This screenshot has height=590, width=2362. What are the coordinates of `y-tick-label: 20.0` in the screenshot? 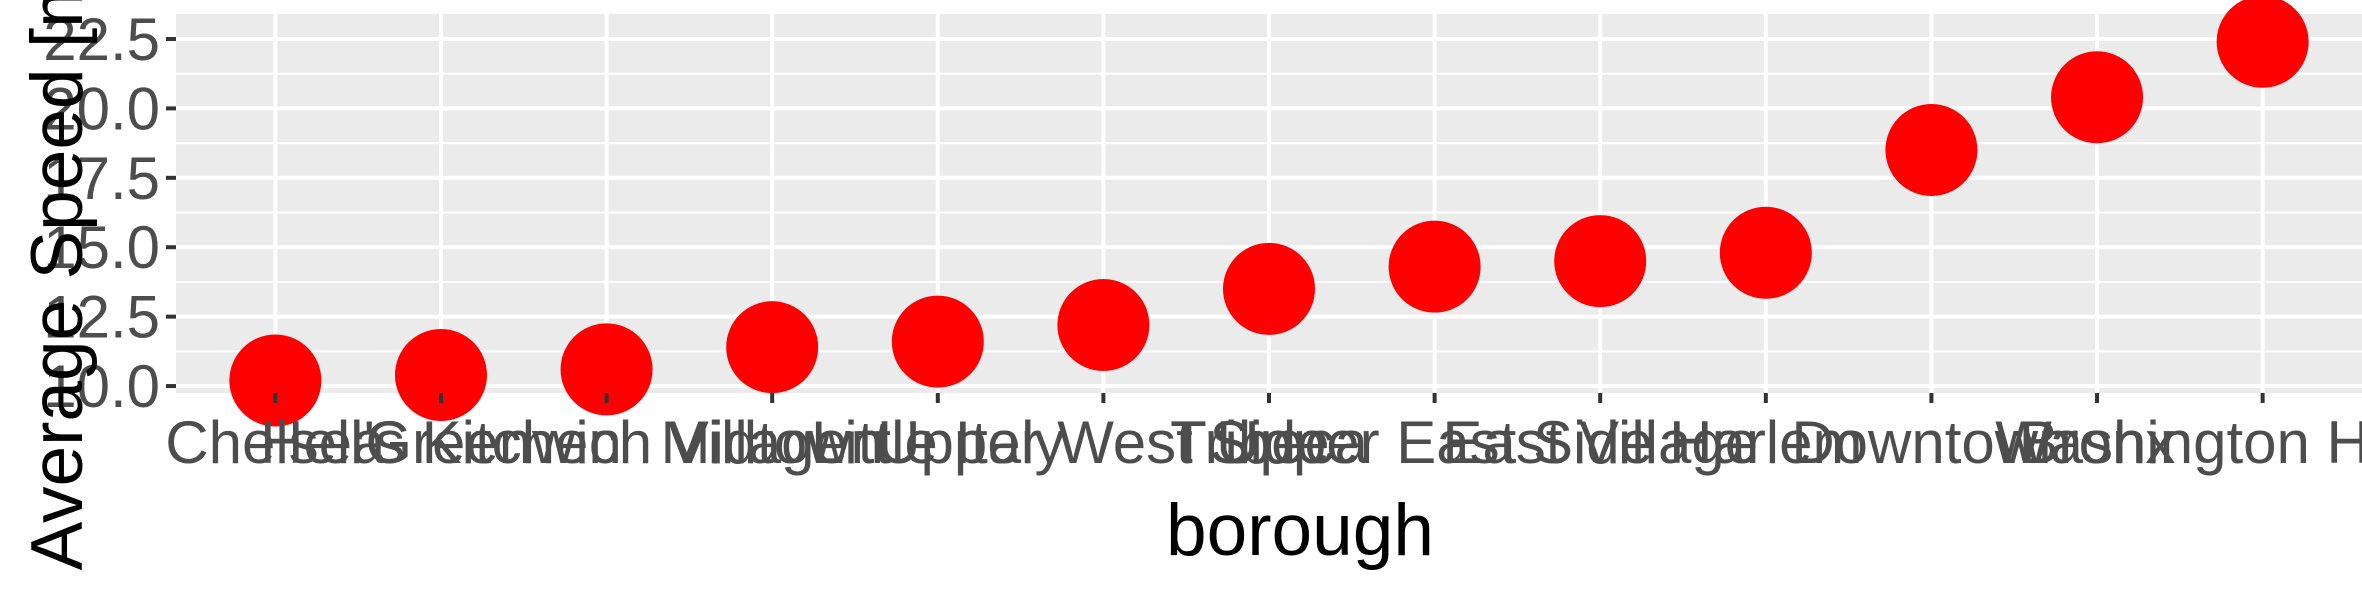 It's located at (101, 108).